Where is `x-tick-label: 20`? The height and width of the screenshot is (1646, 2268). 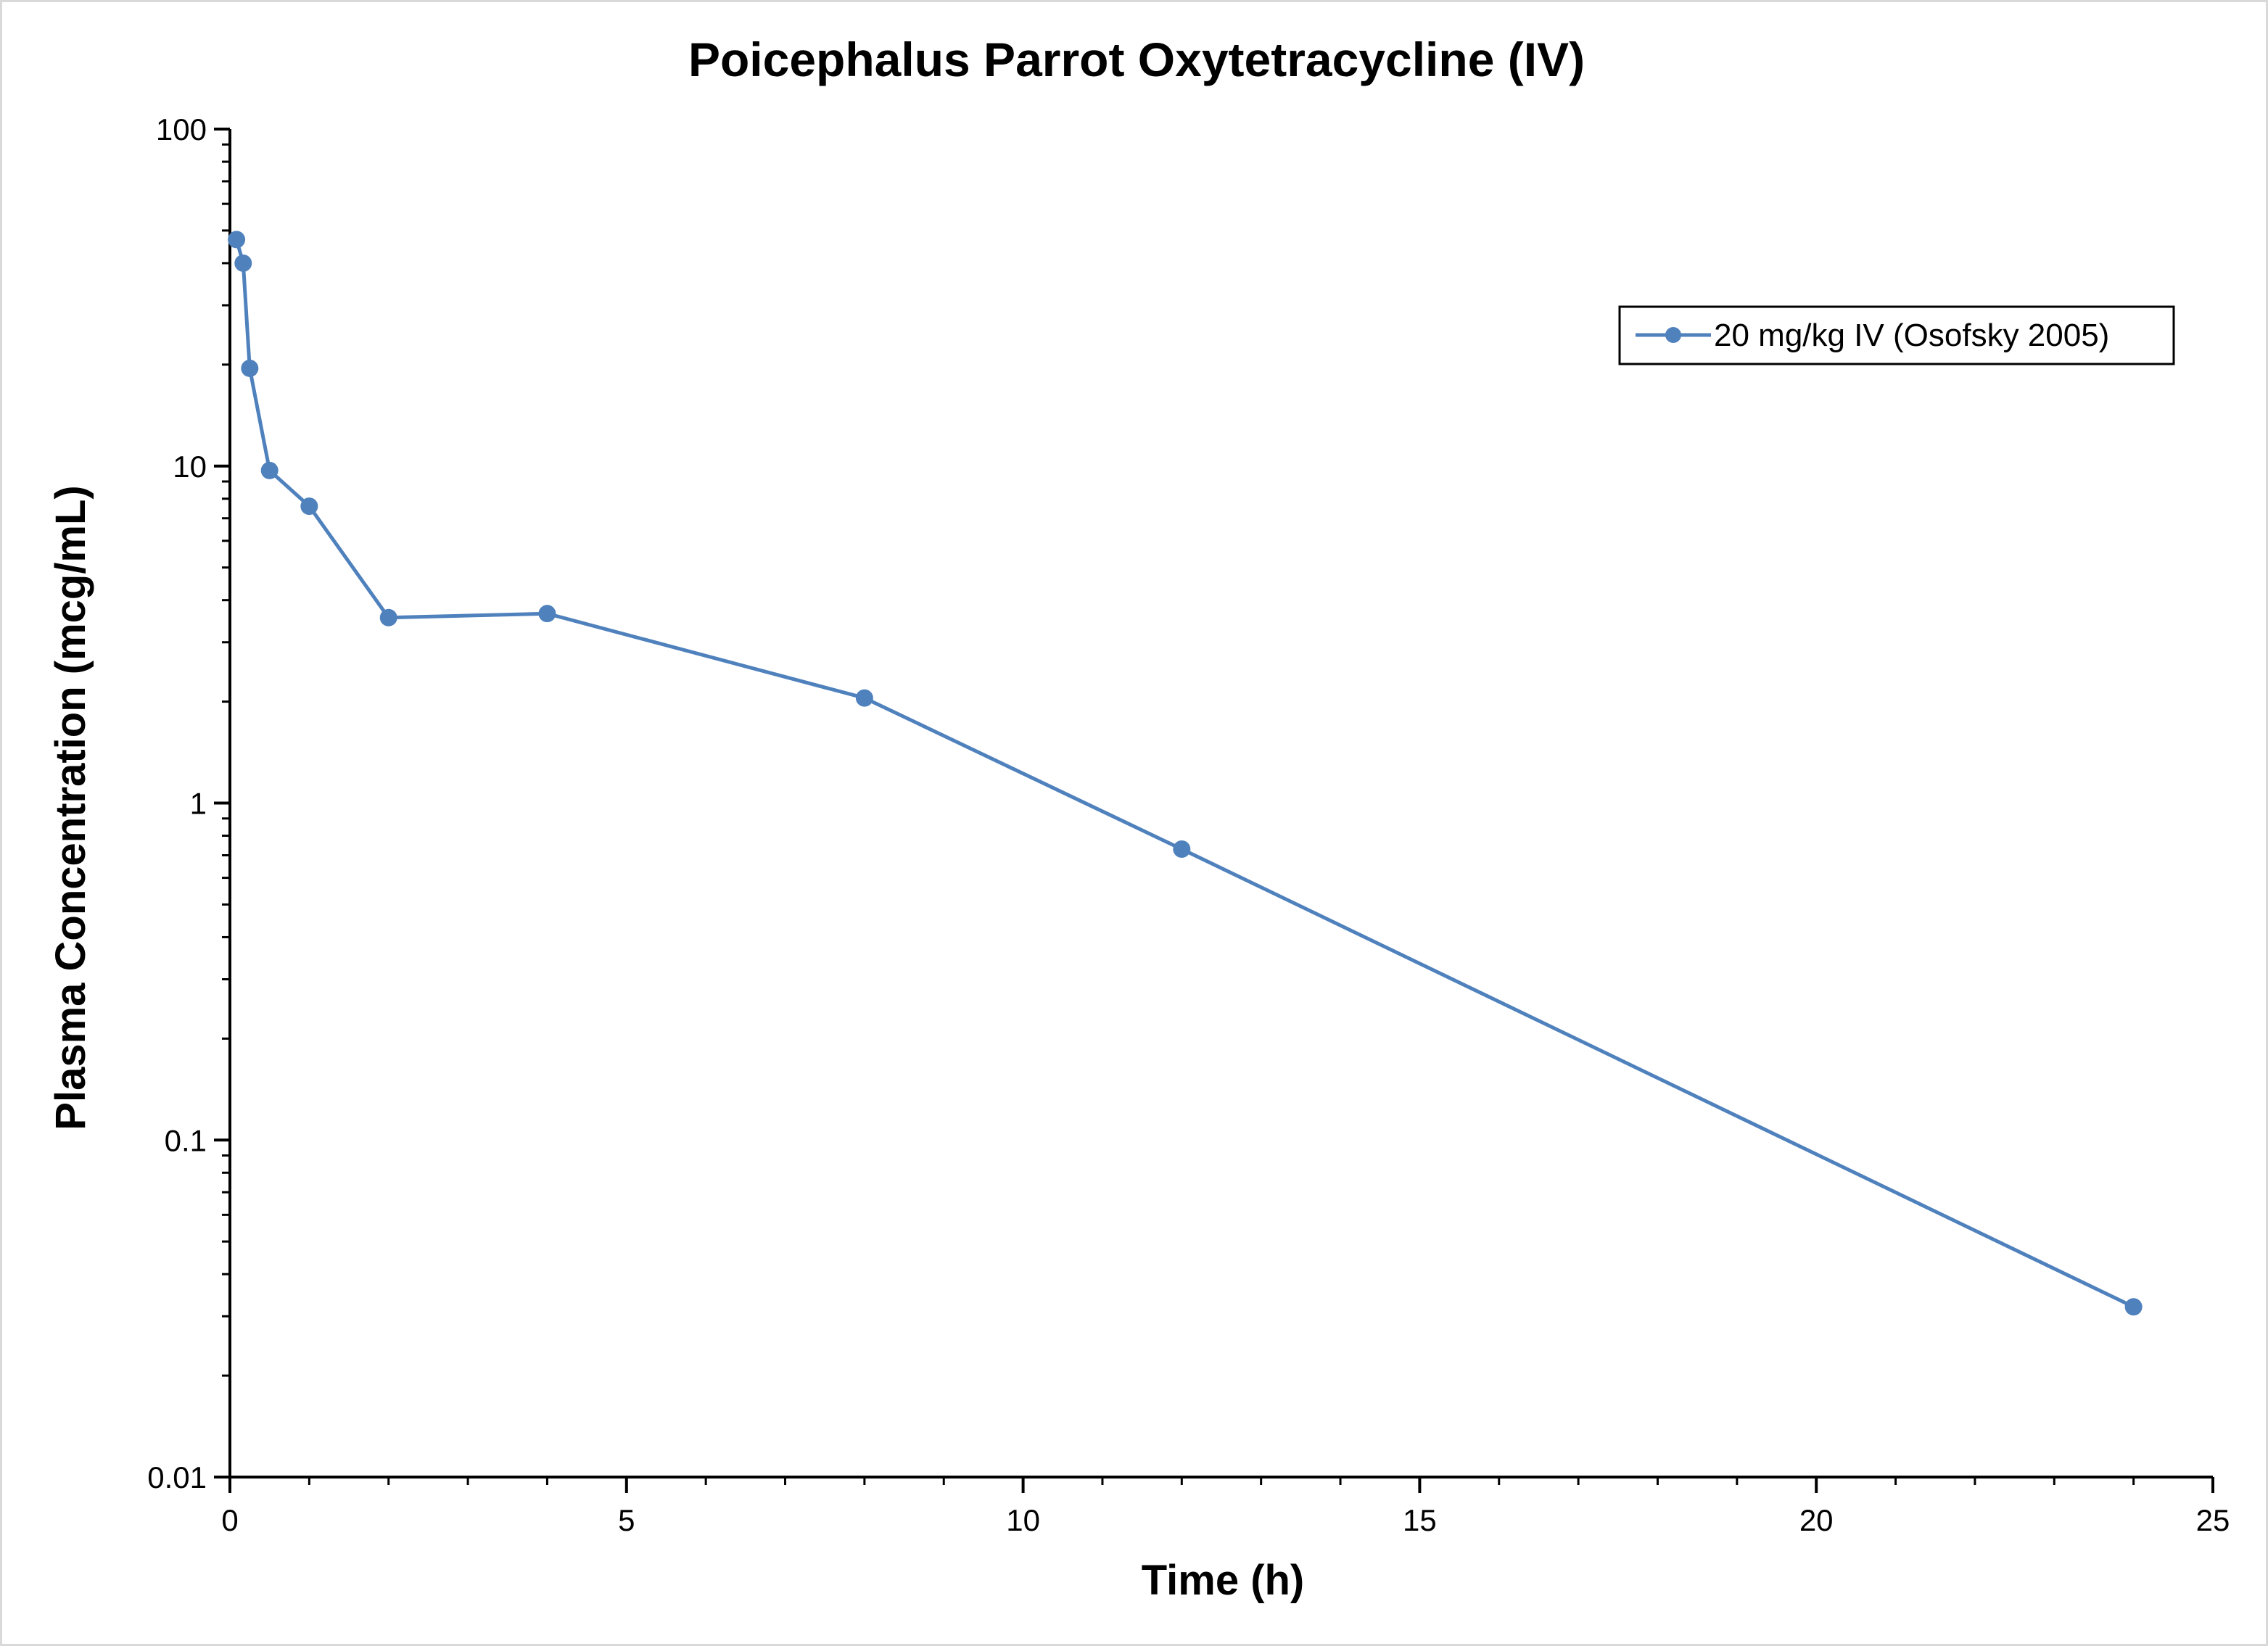
x-tick-label: 20 is located at coordinates (1817, 1520).